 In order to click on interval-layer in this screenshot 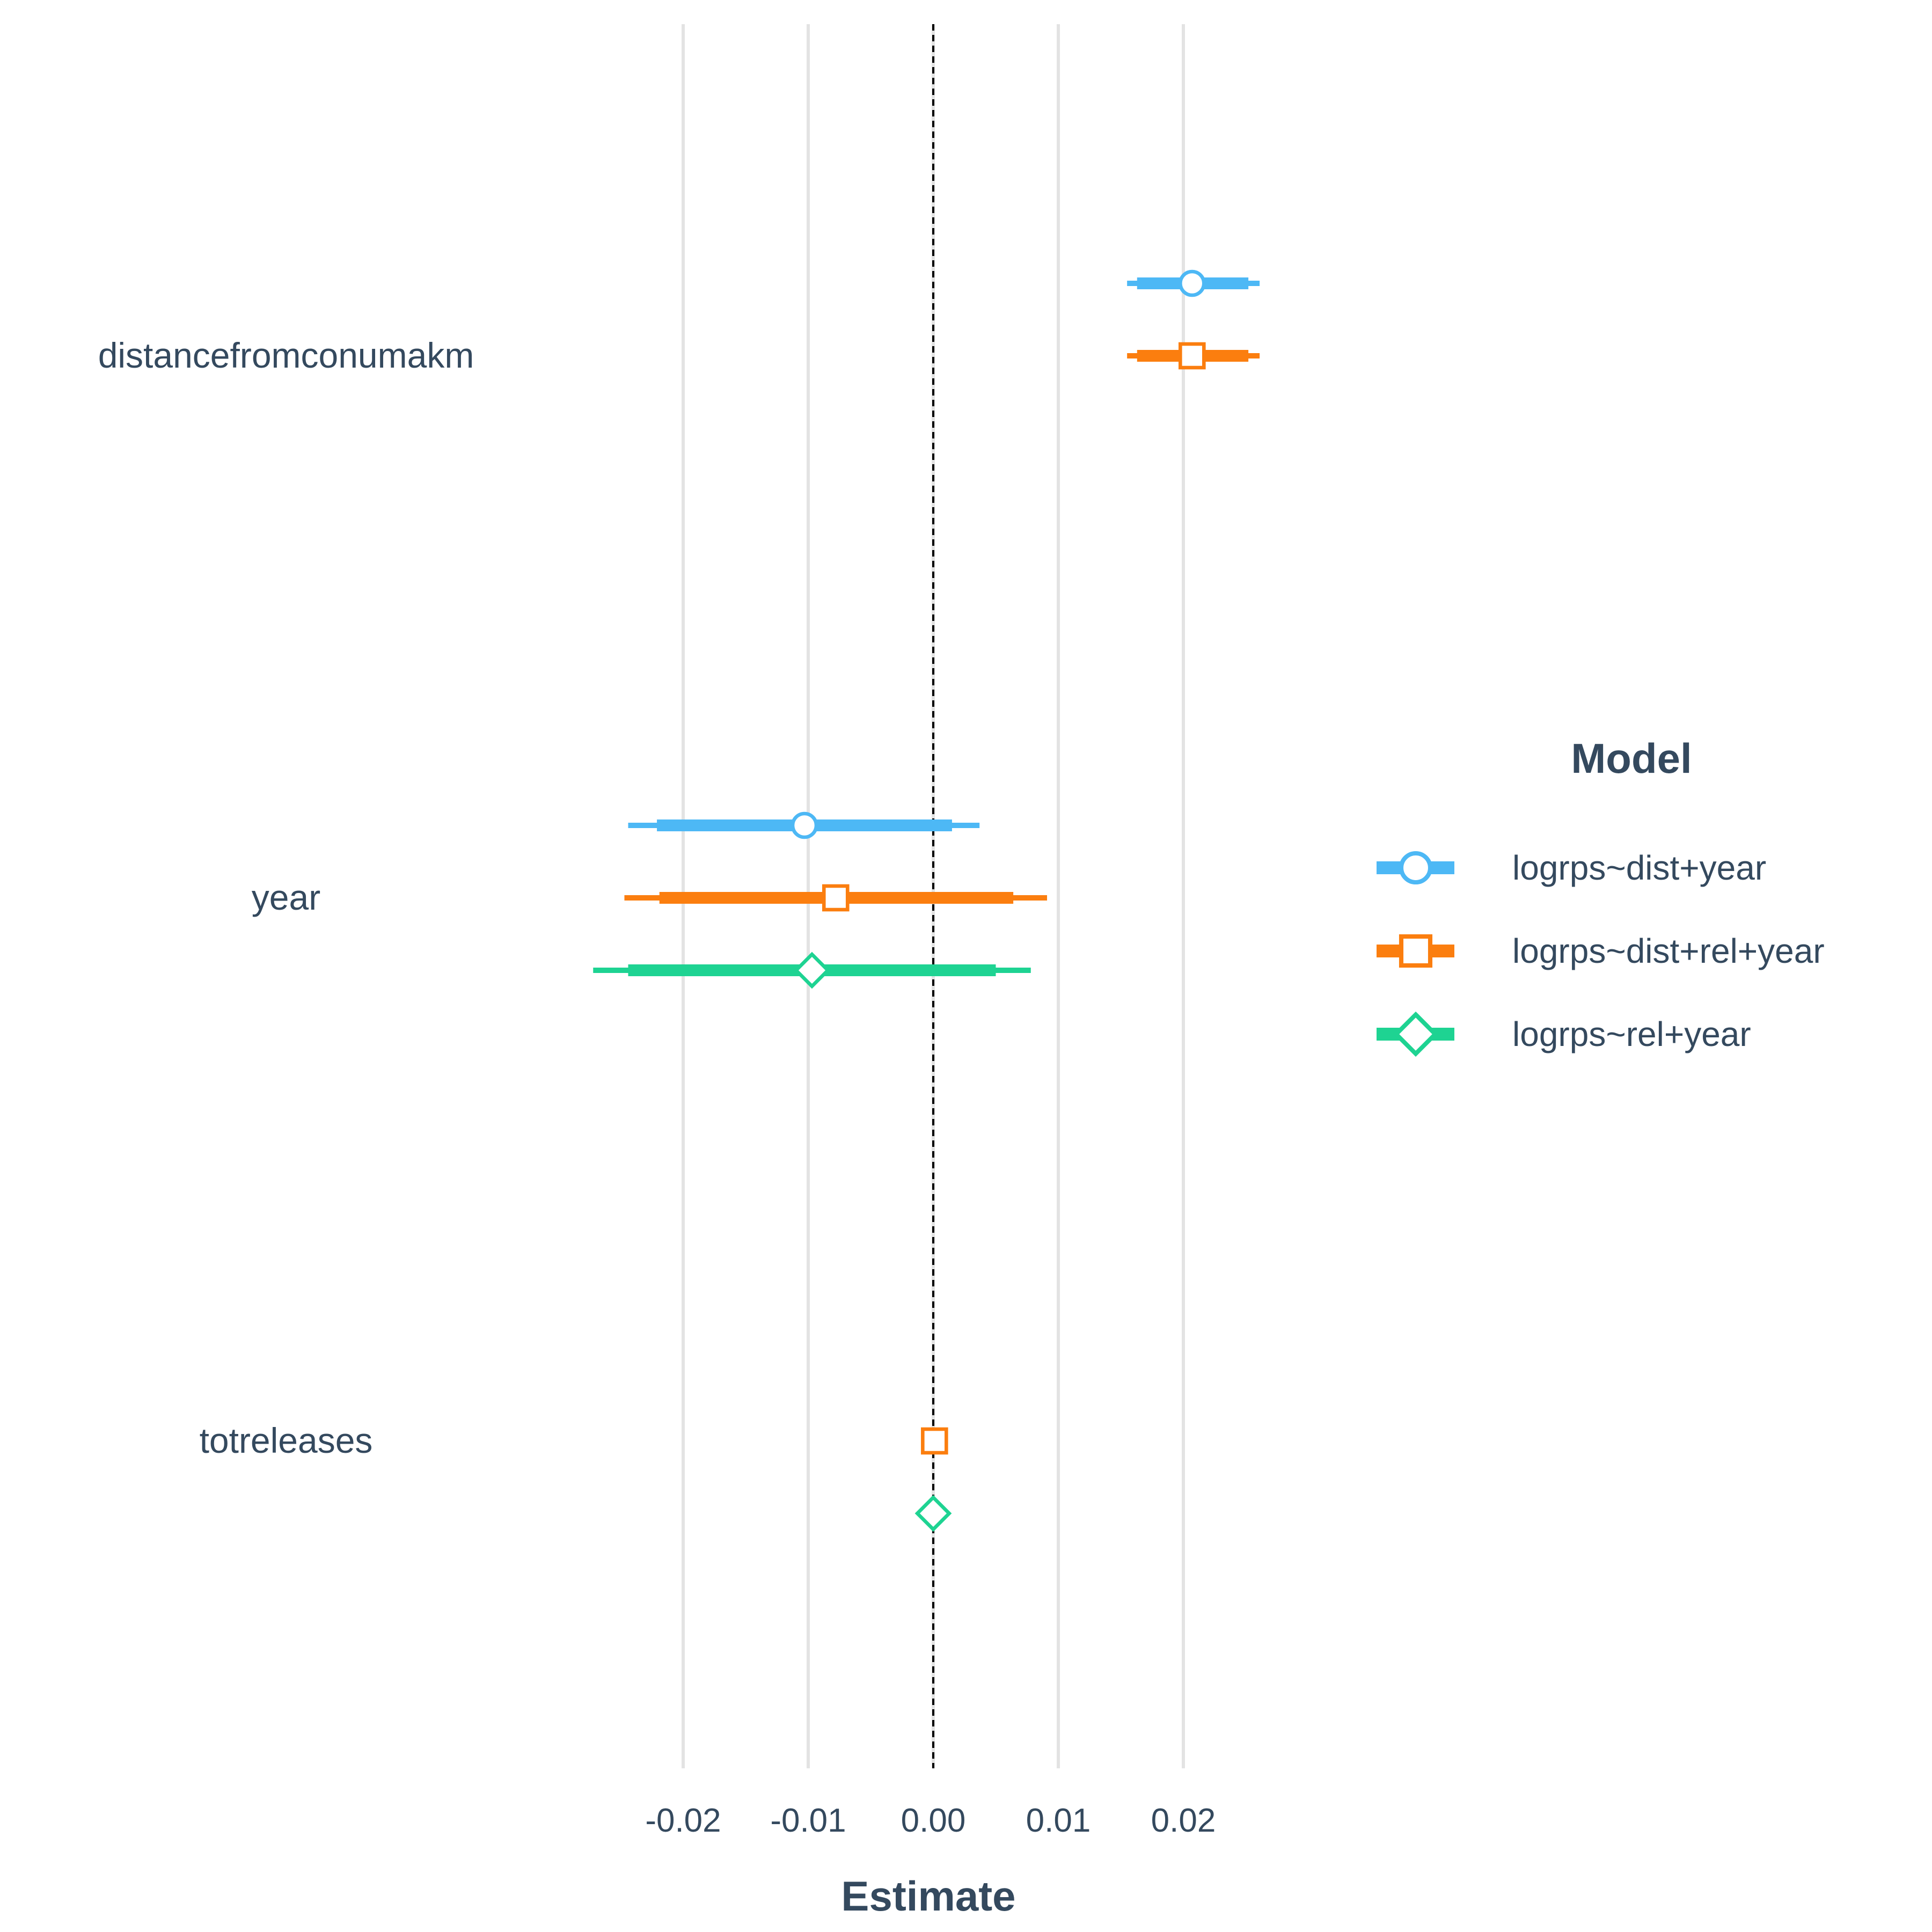, I will do `click(926, 626)`.